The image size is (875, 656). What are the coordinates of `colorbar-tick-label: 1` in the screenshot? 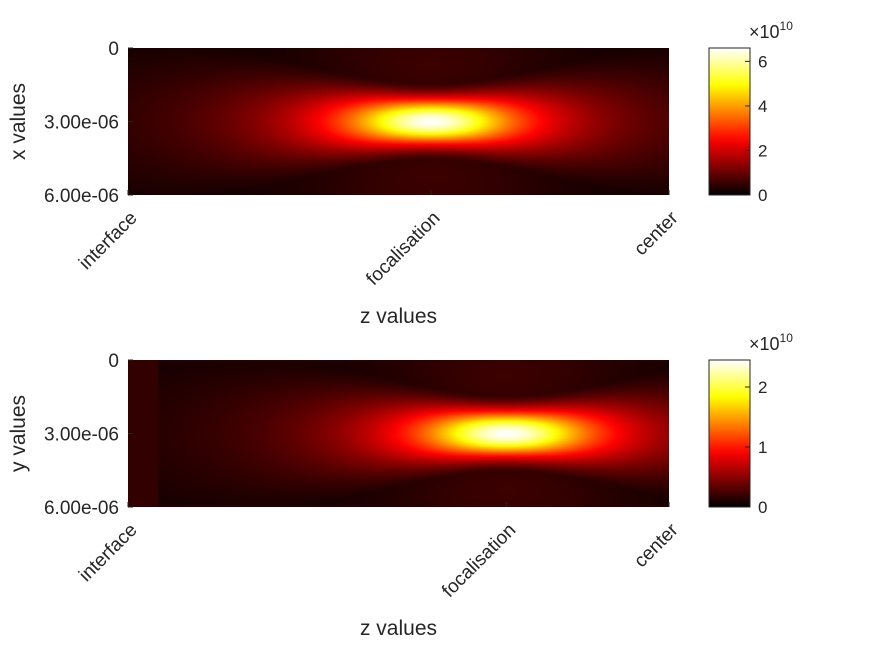 It's located at (762, 447).